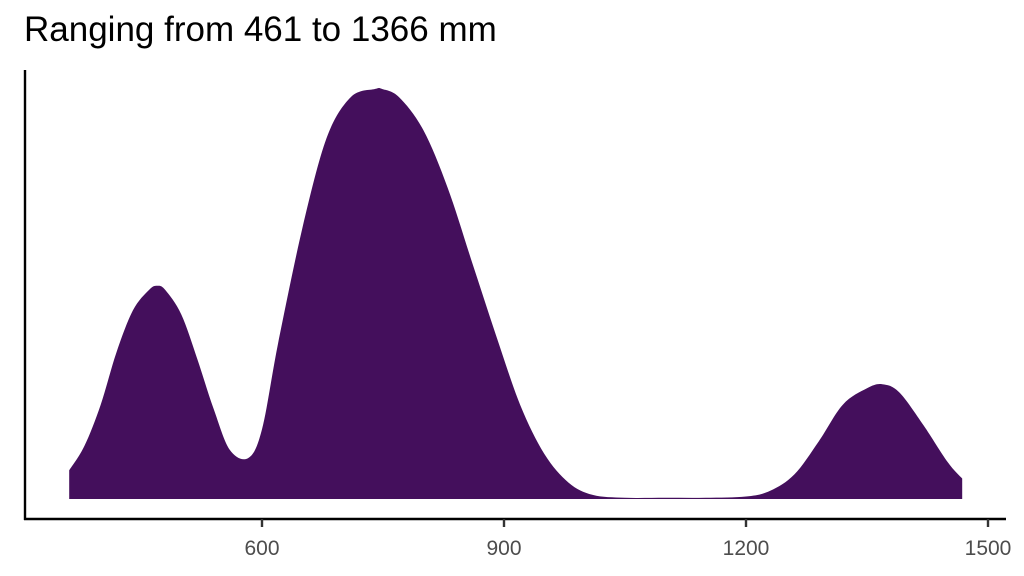 The height and width of the screenshot is (576, 1024). Describe the element at coordinates (261, 548) in the screenshot. I see `x-tick-label: 600` at that location.